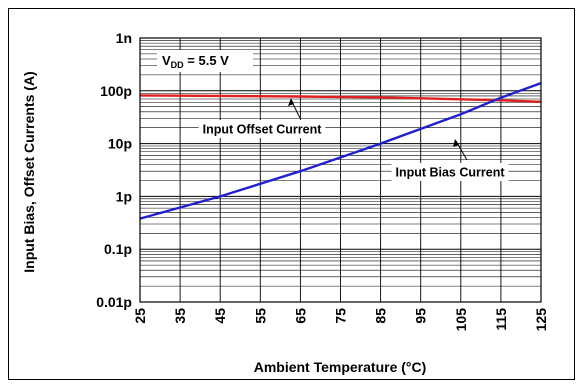 The height and width of the screenshot is (388, 585). Describe the element at coordinates (118, 249) in the screenshot. I see `y-tick-label: 0.1p` at that location.